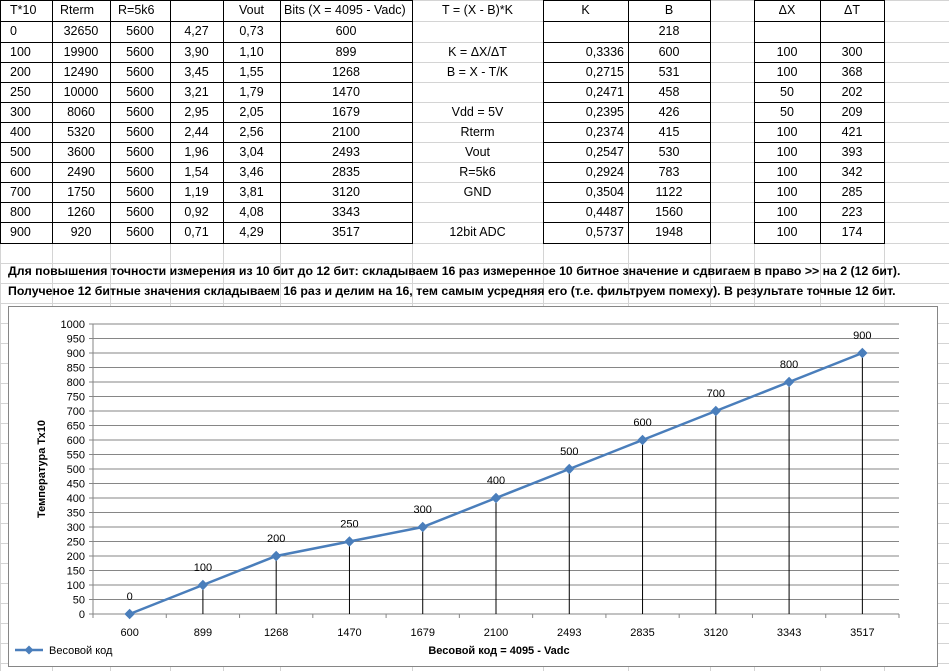 The image size is (949, 671). I want to click on table-cell: 899, so click(346, 52).